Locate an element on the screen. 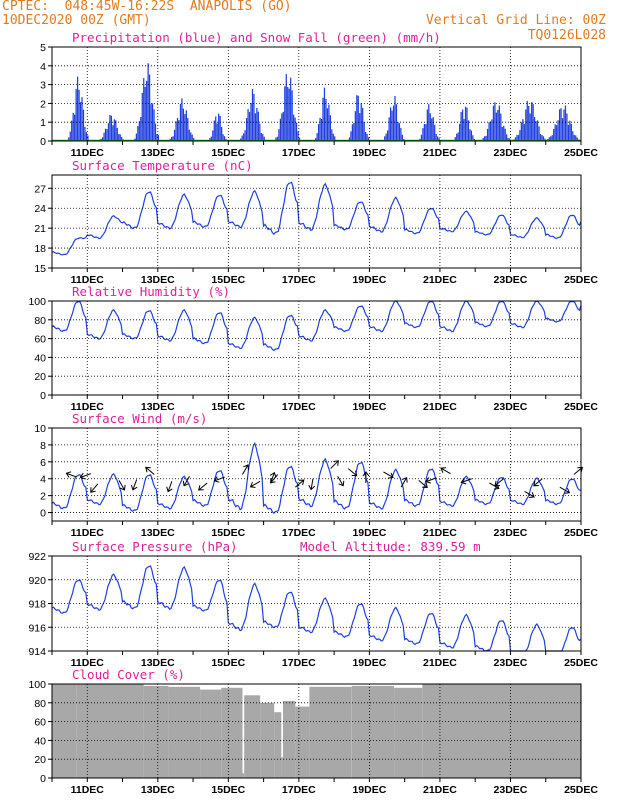  temp-xtick-label: 25DEC is located at coordinates (581, 280).